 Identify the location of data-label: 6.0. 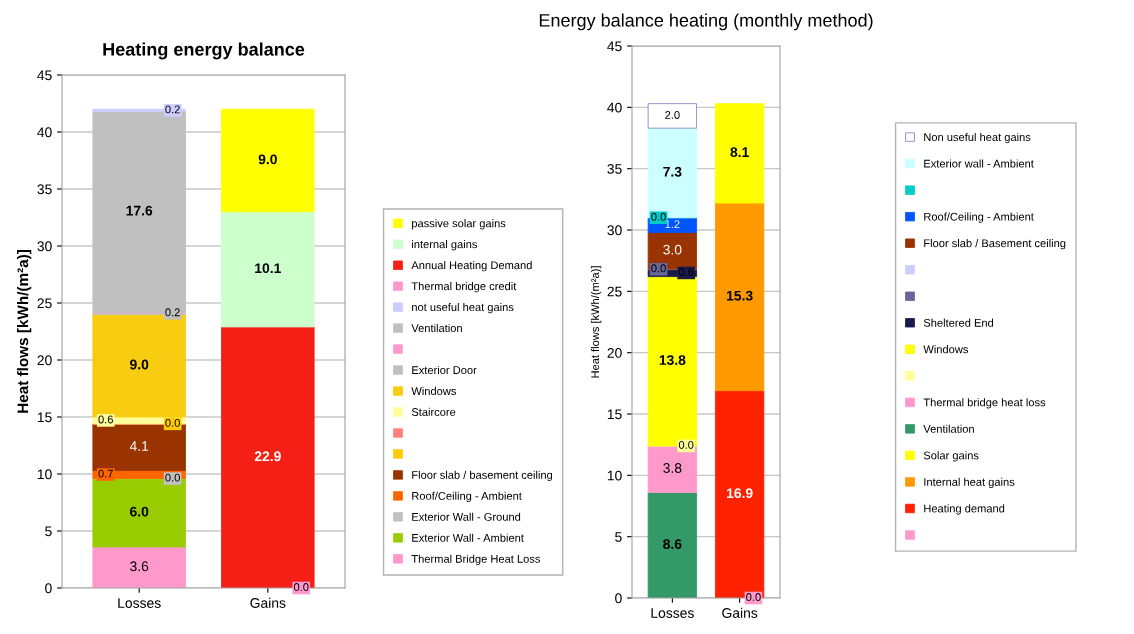
(139, 511).